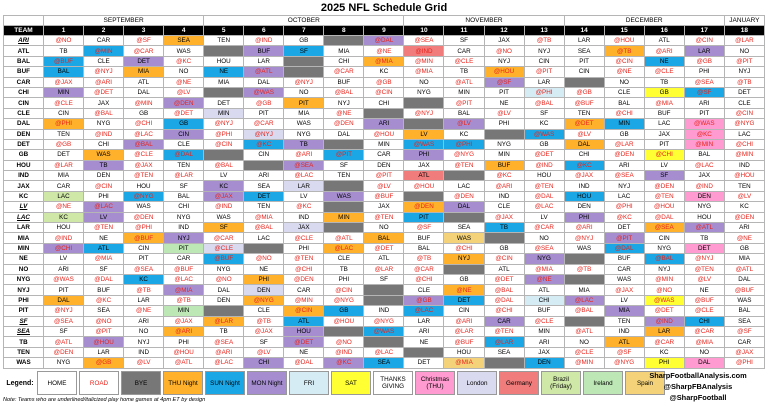  Describe the element at coordinates (144, 40) in the screenshot. I see `game-cell: @SF` at that location.